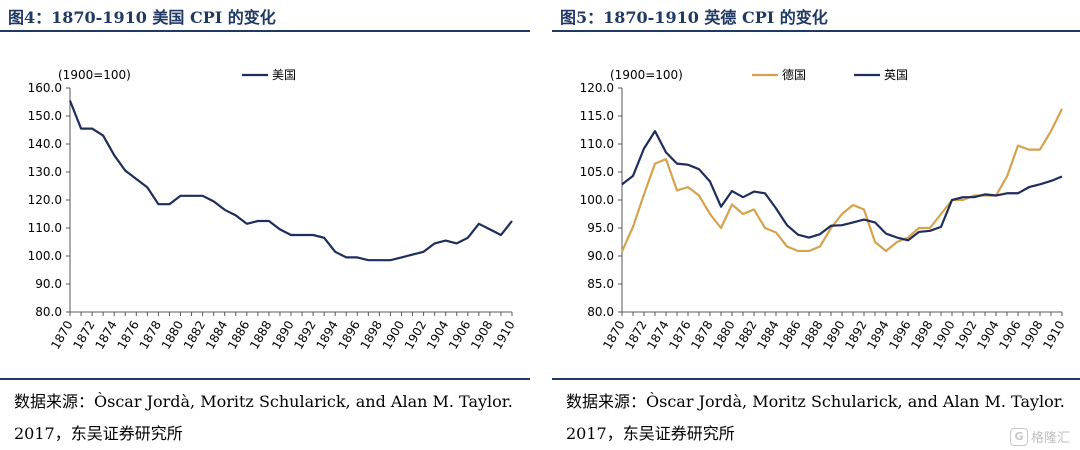 The height and width of the screenshot is (450, 1080). I want to click on legend-label: 美国, so click(284, 75).